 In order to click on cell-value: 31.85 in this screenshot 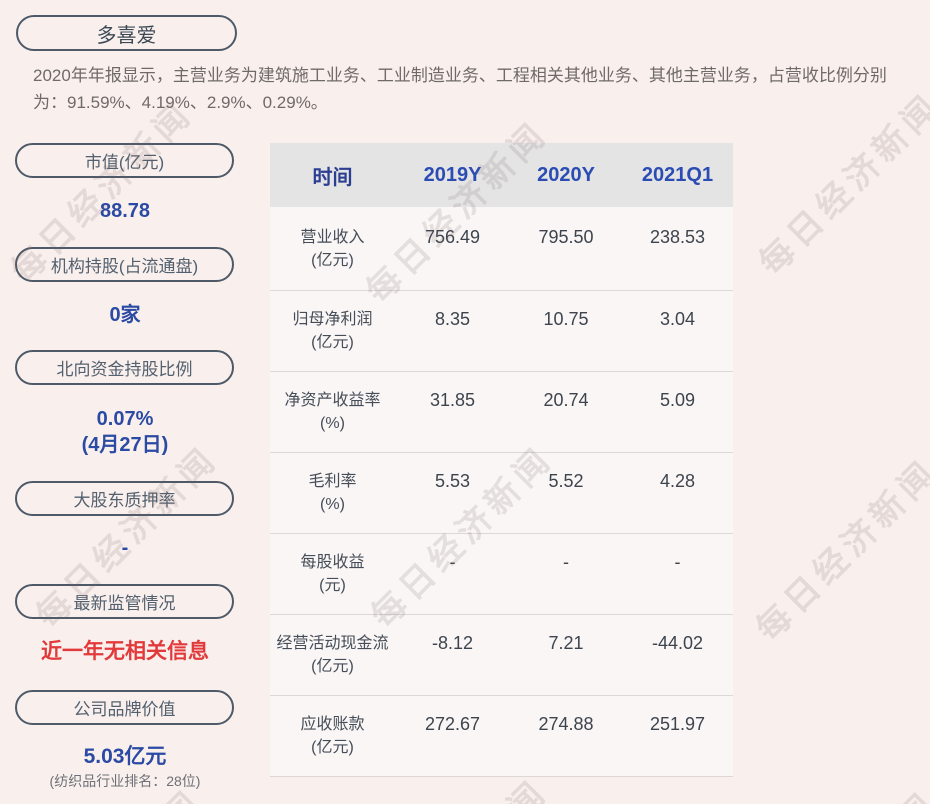, I will do `click(452, 400)`.